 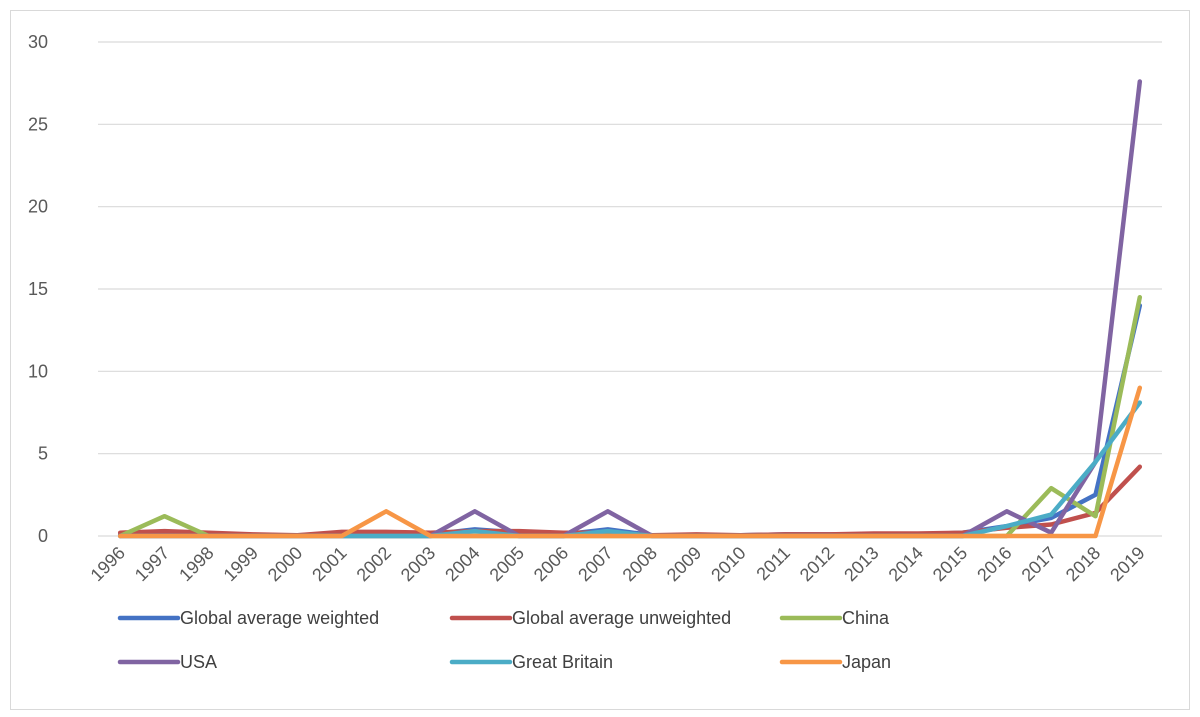 I want to click on y-tick-label: 5, so click(x=43, y=454).